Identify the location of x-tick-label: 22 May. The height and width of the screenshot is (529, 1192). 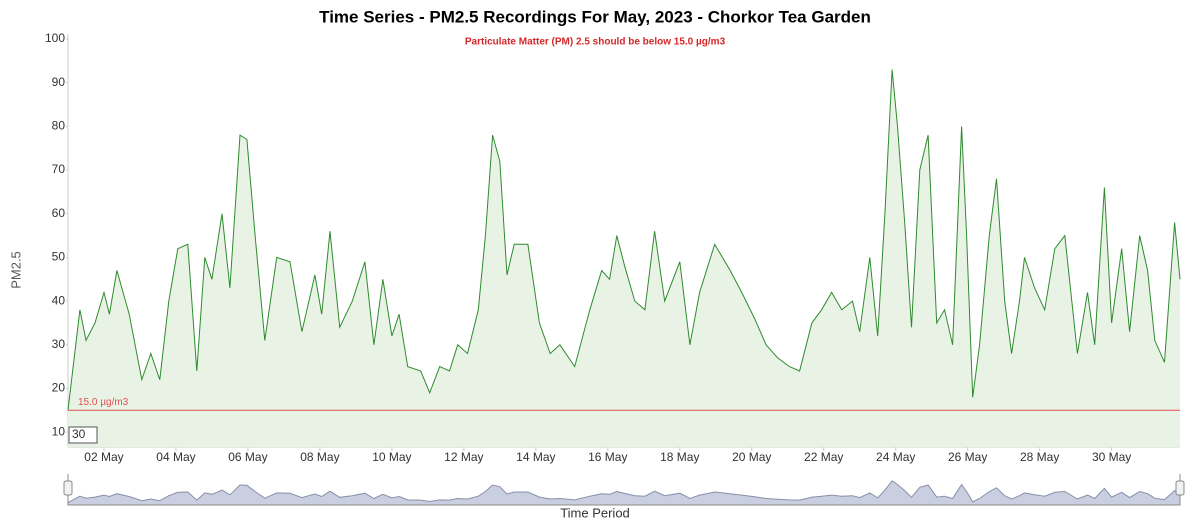
(823, 457).